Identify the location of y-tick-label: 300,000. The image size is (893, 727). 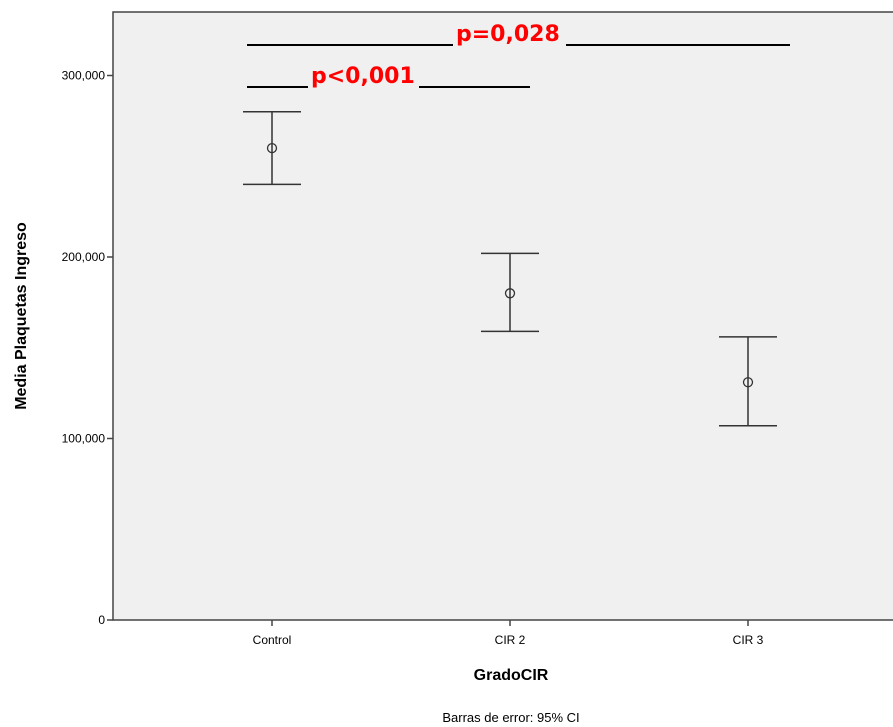
(84, 76).